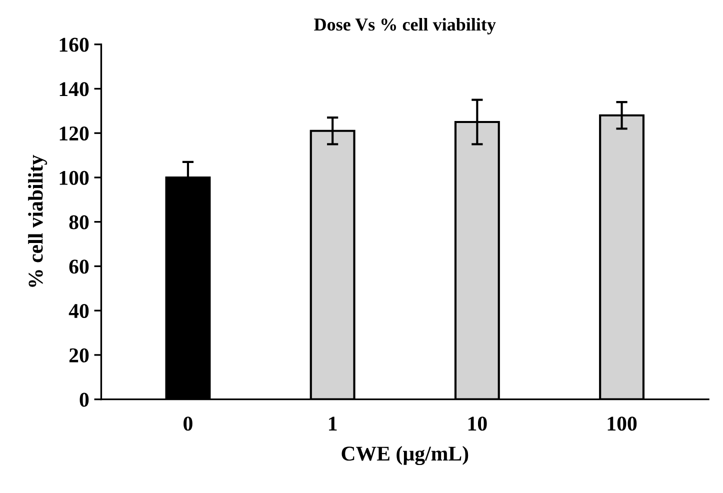  I want to click on x-tick-label: 1, so click(333, 423).